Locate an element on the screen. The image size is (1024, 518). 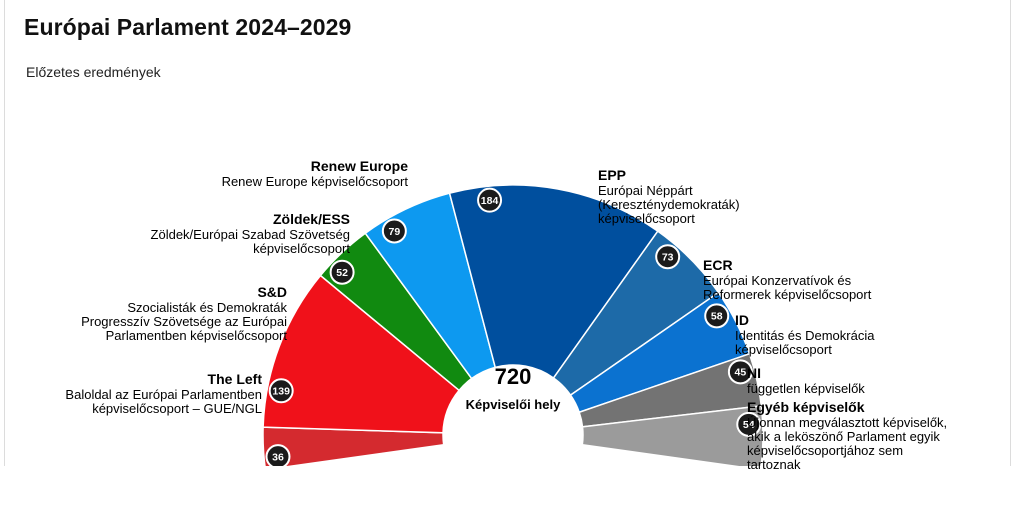
group-description-z-ldek-ess: képviselőcsoport is located at coordinates (301, 248).